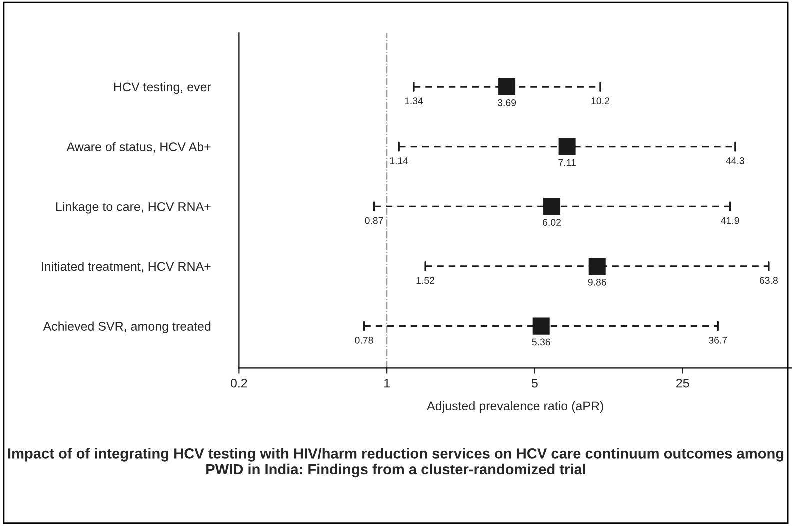  Describe the element at coordinates (552, 222) in the screenshot. I see `data-label: 6.02` at that location.